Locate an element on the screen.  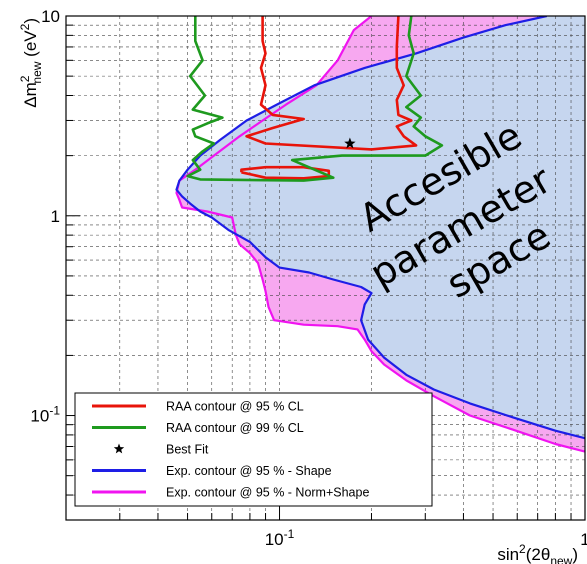
x-tick-label: 1 is located at coordinates (583, 539).